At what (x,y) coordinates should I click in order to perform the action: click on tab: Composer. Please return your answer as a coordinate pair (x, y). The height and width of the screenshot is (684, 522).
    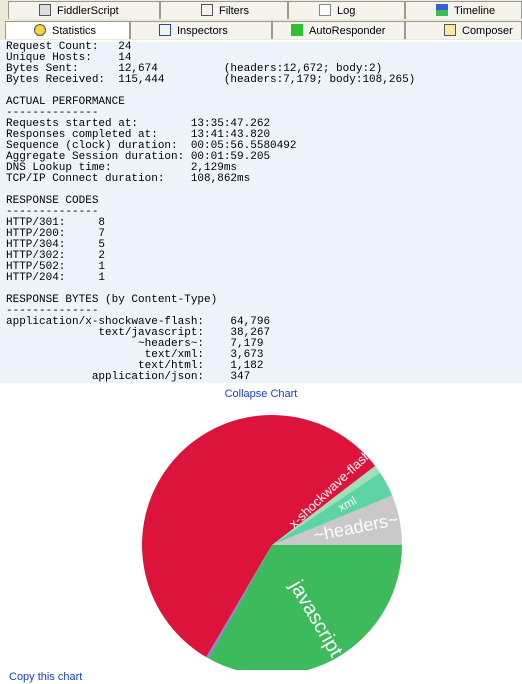
    Looking at the image, I should click on (463, 30).